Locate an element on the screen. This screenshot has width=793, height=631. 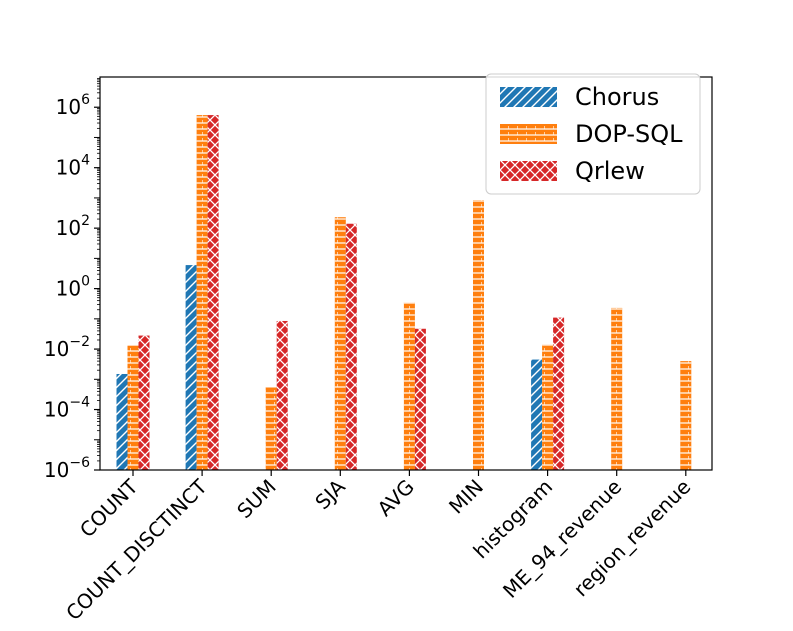
x-tick-label: region_revenue is located at coordinates (632, 538).